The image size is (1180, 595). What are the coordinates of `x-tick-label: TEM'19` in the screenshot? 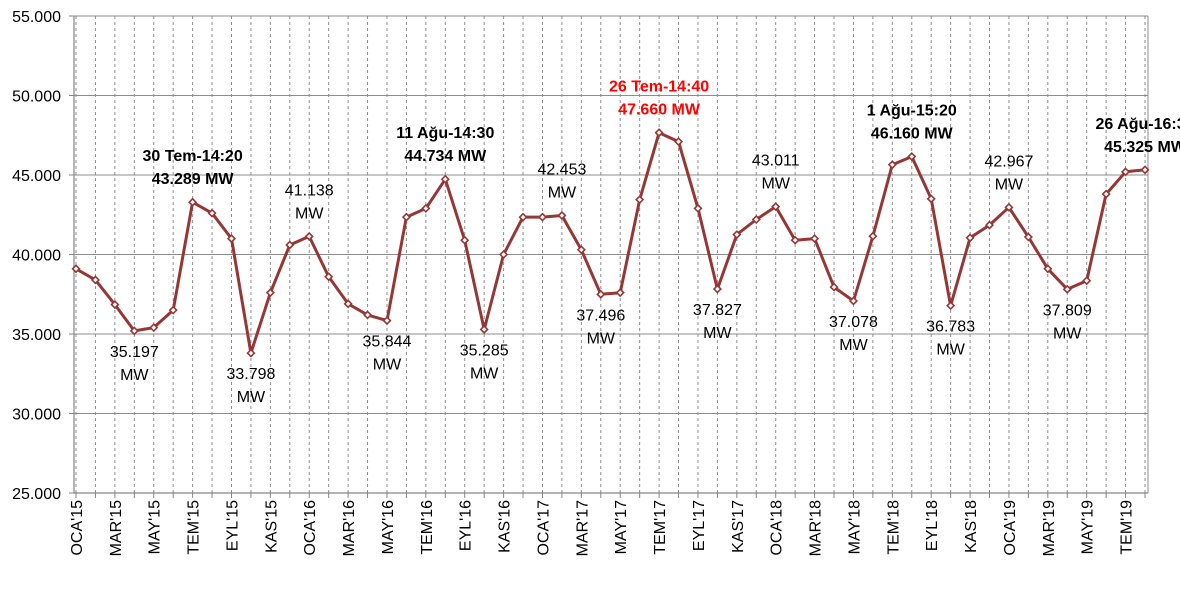 It's located at (1127, 527).